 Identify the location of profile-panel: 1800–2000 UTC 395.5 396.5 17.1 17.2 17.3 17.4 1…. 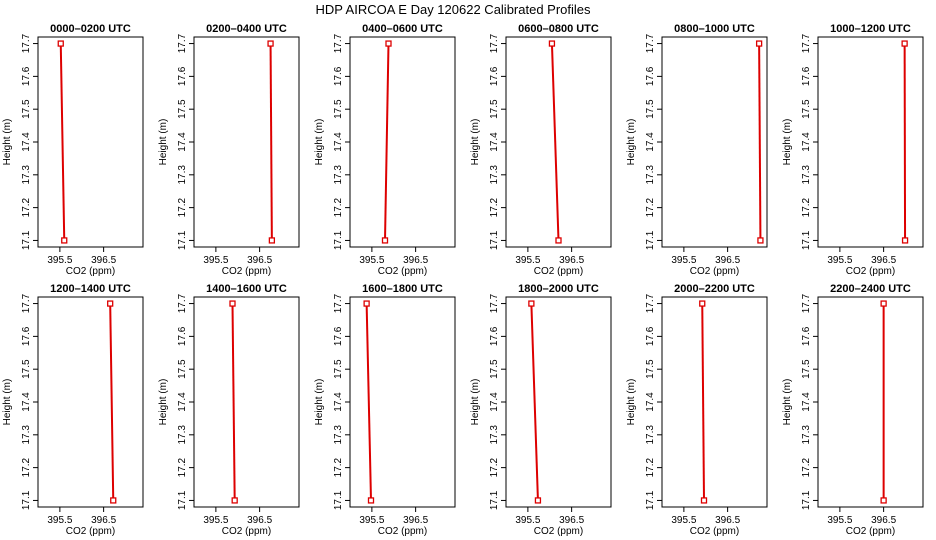
(541, 410).